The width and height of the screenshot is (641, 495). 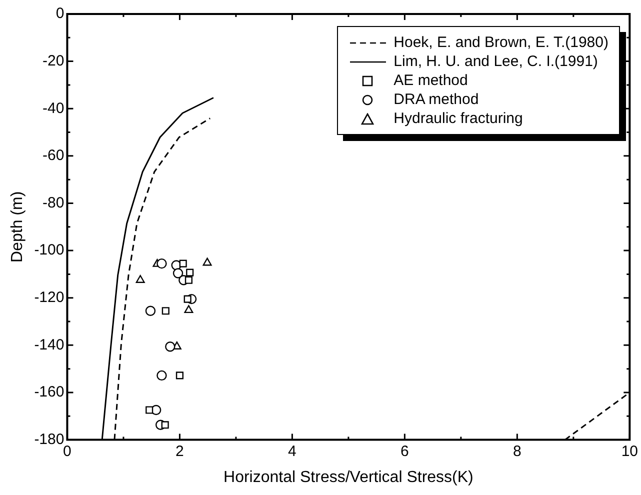 I want to click on y-tick-label: 0, so click(x=60, y=13).